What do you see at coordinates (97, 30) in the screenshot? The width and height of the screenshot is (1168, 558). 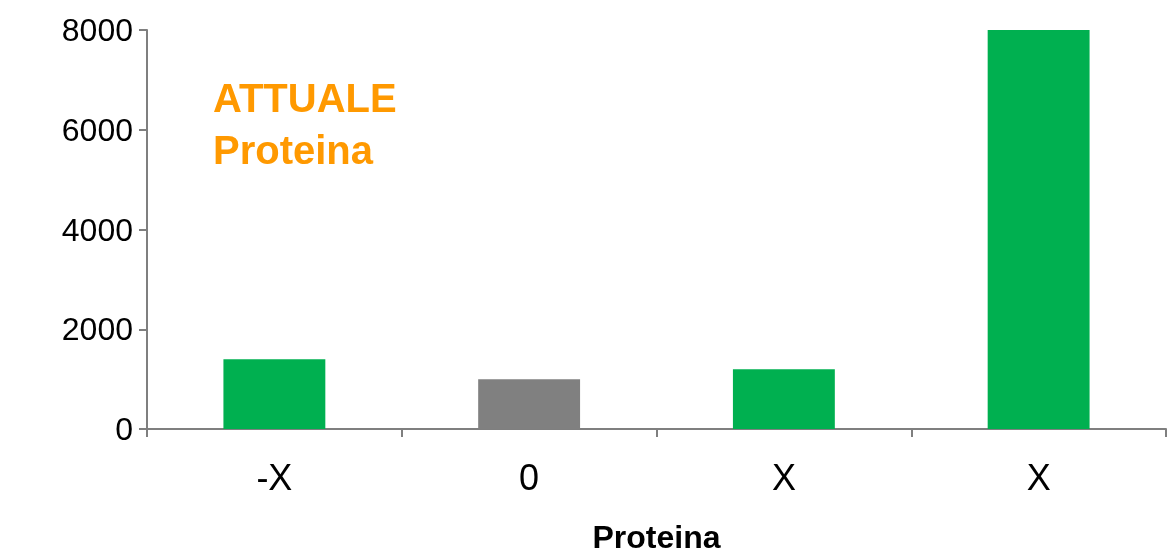 I see `y-tick-label: 8000` at bounding box center [97, 30].